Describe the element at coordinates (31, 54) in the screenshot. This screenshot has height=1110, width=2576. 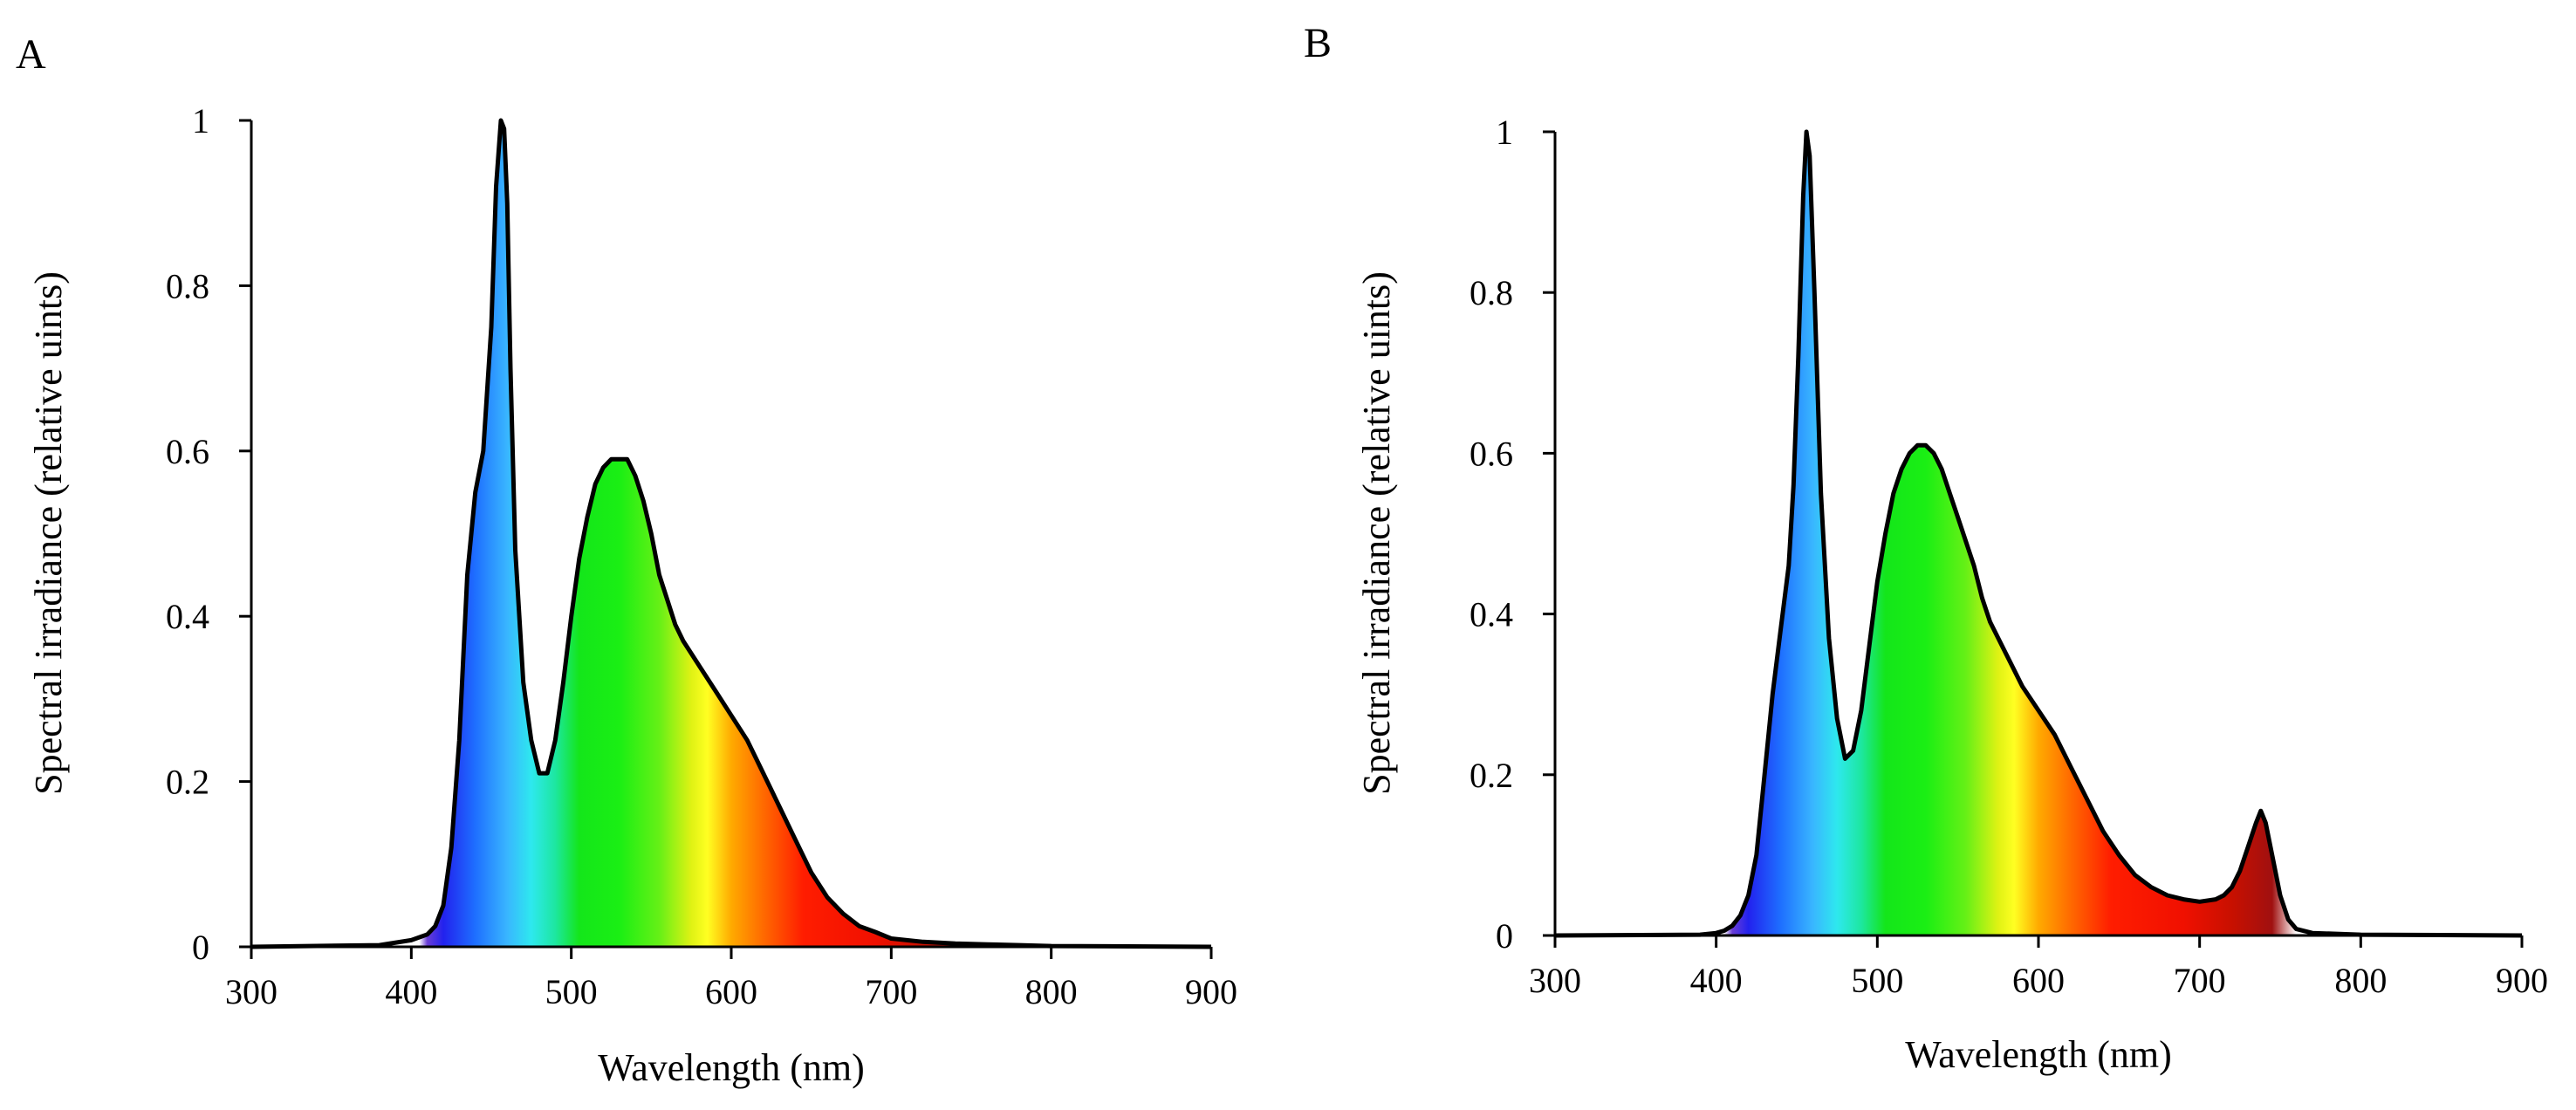
I see `panel-a-letter: A` at that location.